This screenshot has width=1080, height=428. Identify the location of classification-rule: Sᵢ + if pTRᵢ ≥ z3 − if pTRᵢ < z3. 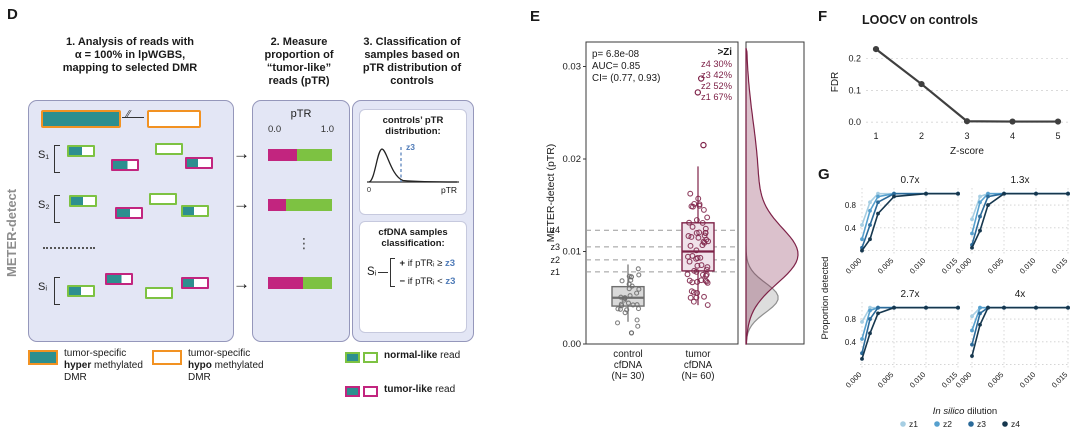
(415, 272).